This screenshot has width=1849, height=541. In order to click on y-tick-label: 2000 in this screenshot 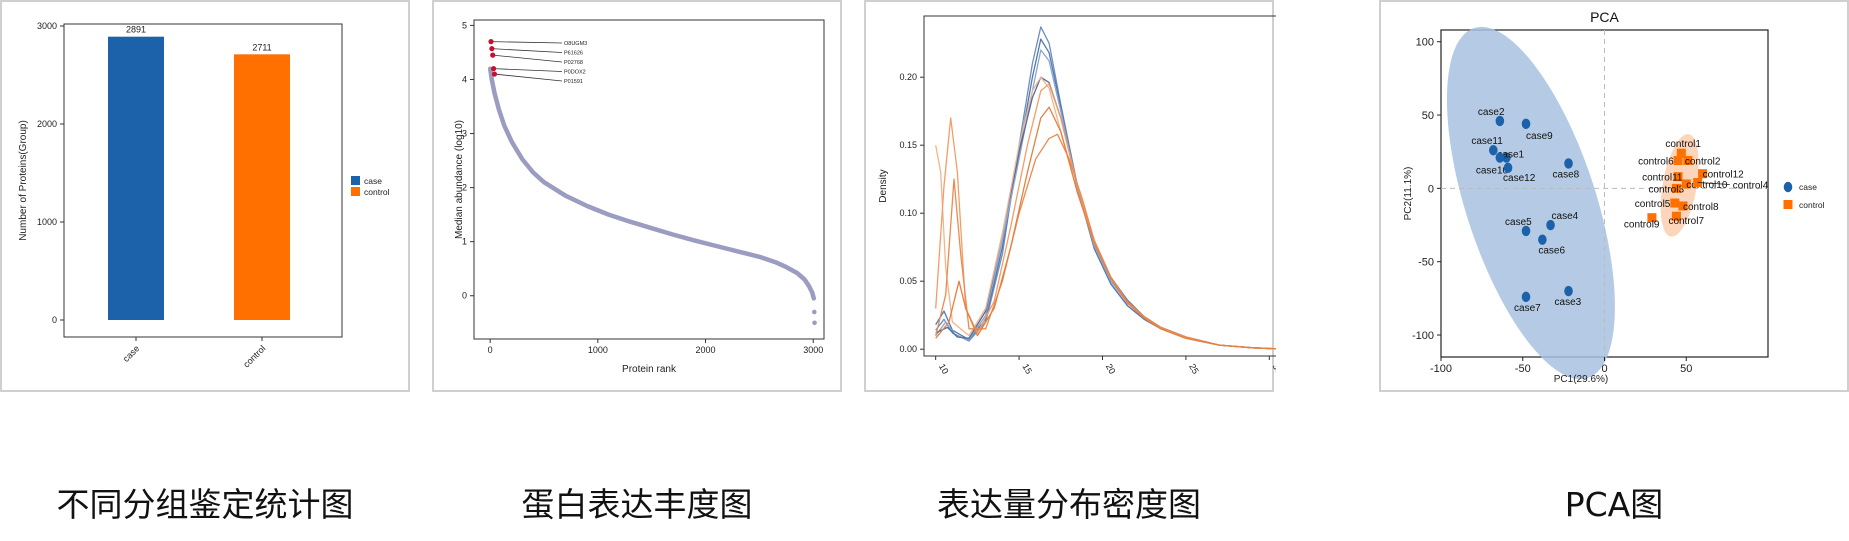, I will do `click(47, 124)`.